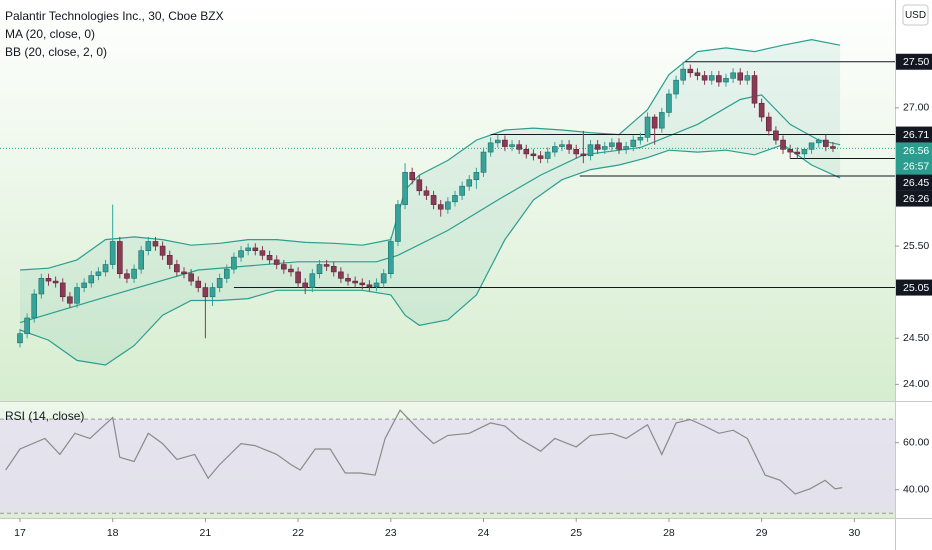  What do you see at coordinates (916, 288) in the screenshot?
I see `level-label: 25.05` at bounding box center [916, 288].